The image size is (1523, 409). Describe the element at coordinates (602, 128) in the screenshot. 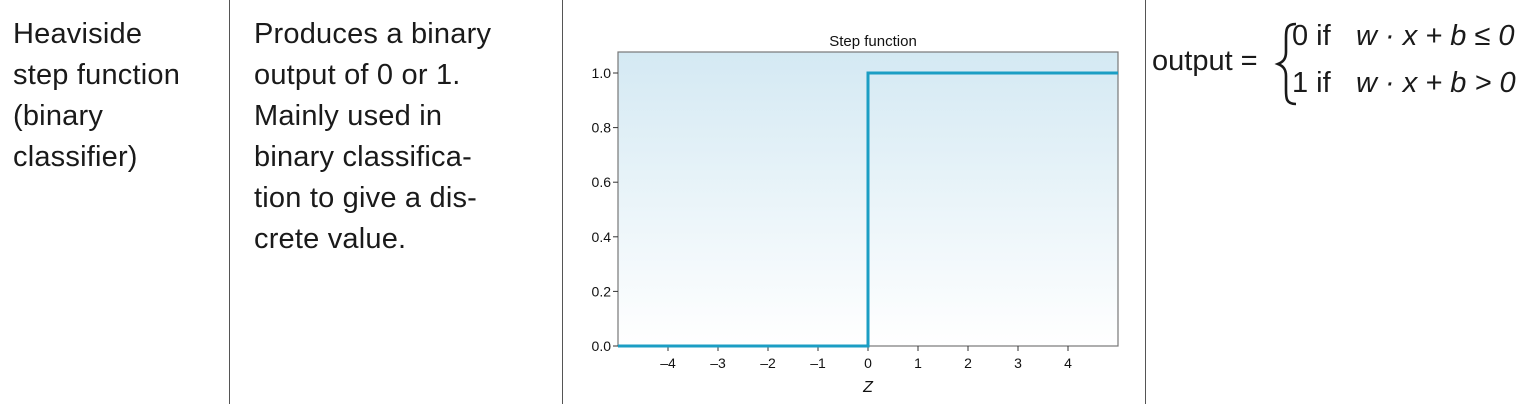

I see `y-tick-label: 0.8` at that location.